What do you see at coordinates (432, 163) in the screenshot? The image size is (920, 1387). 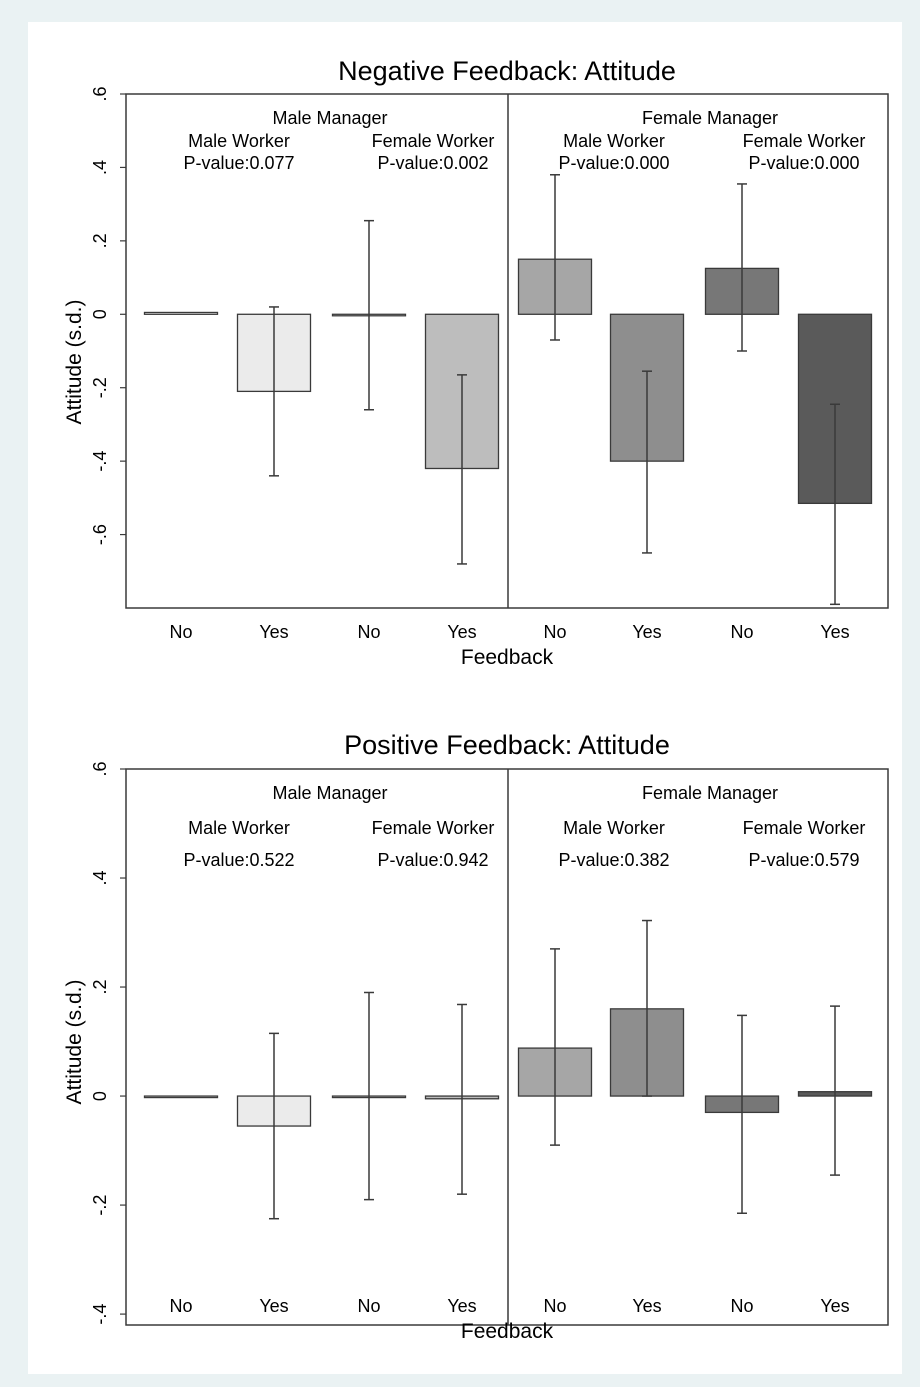 I see `pvalue-label: P-value:0.002` at bounding box center [432, 163].